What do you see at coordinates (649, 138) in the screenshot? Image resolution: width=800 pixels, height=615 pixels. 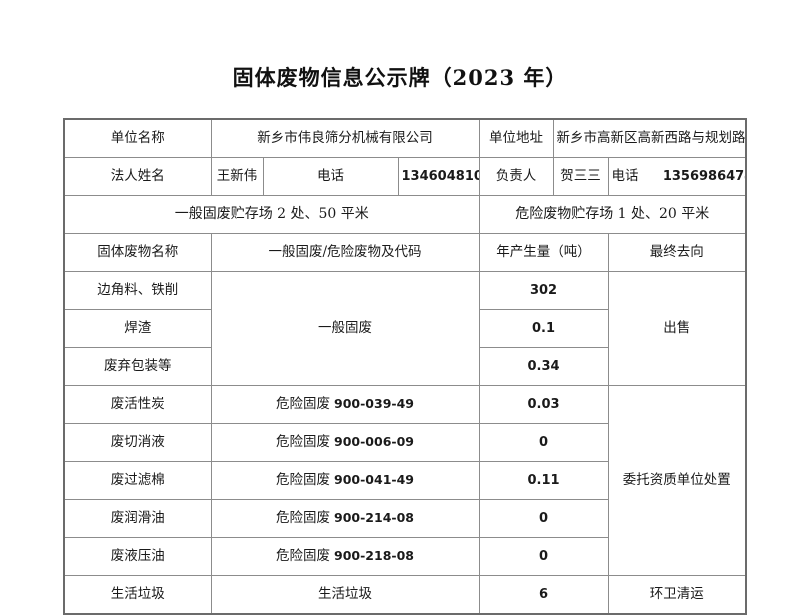 I see `unit-address-value: 新乡市高新区高新西路与规划路东南角` at bounding box center [649, 138].